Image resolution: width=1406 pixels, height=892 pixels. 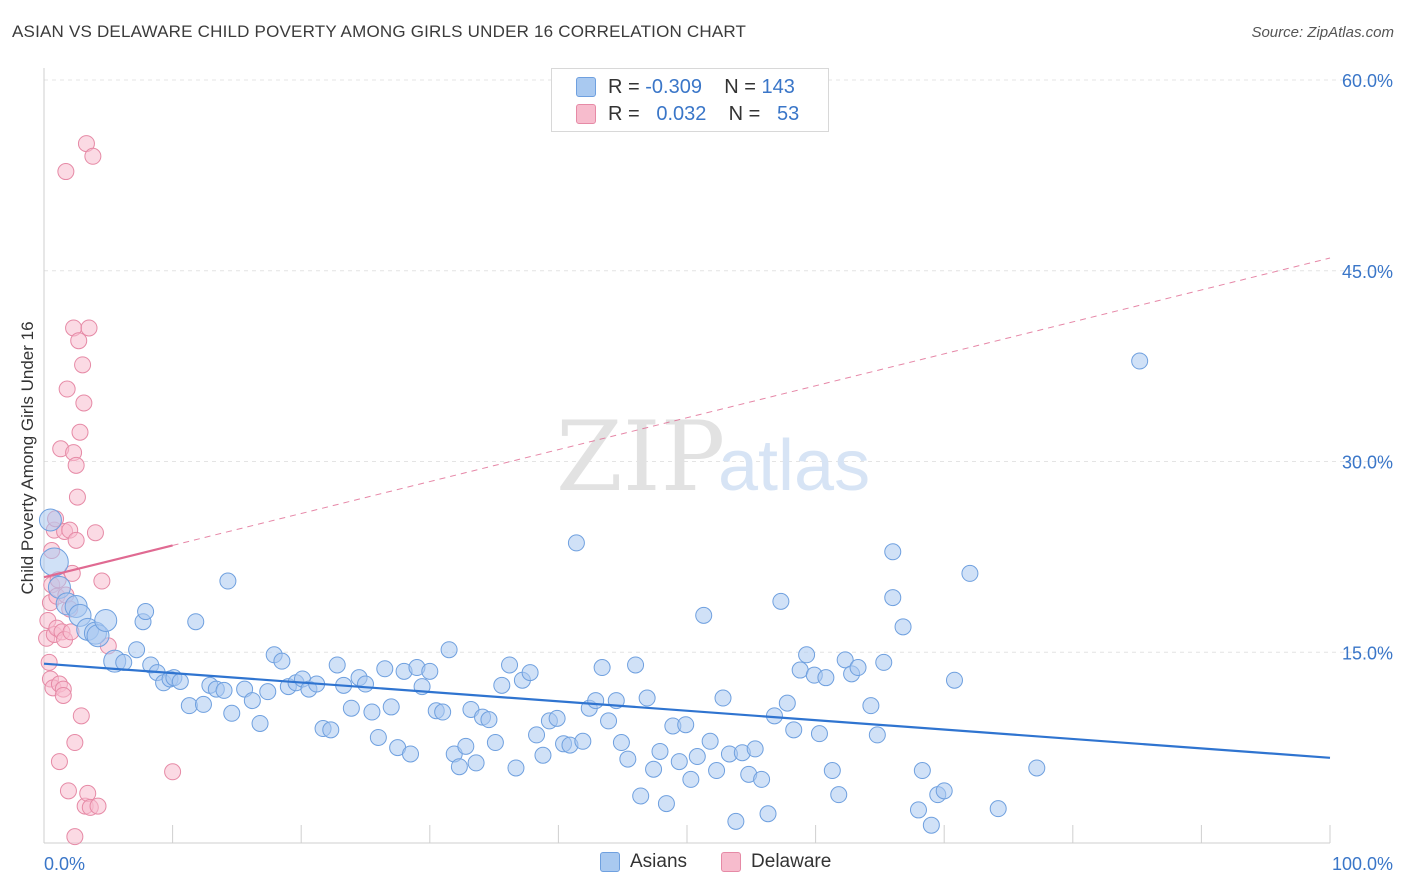 What do you see at coordinates (586, 87) in the screenshot?
I see `legend-swatch-asians` at bounding box center [586, 87].